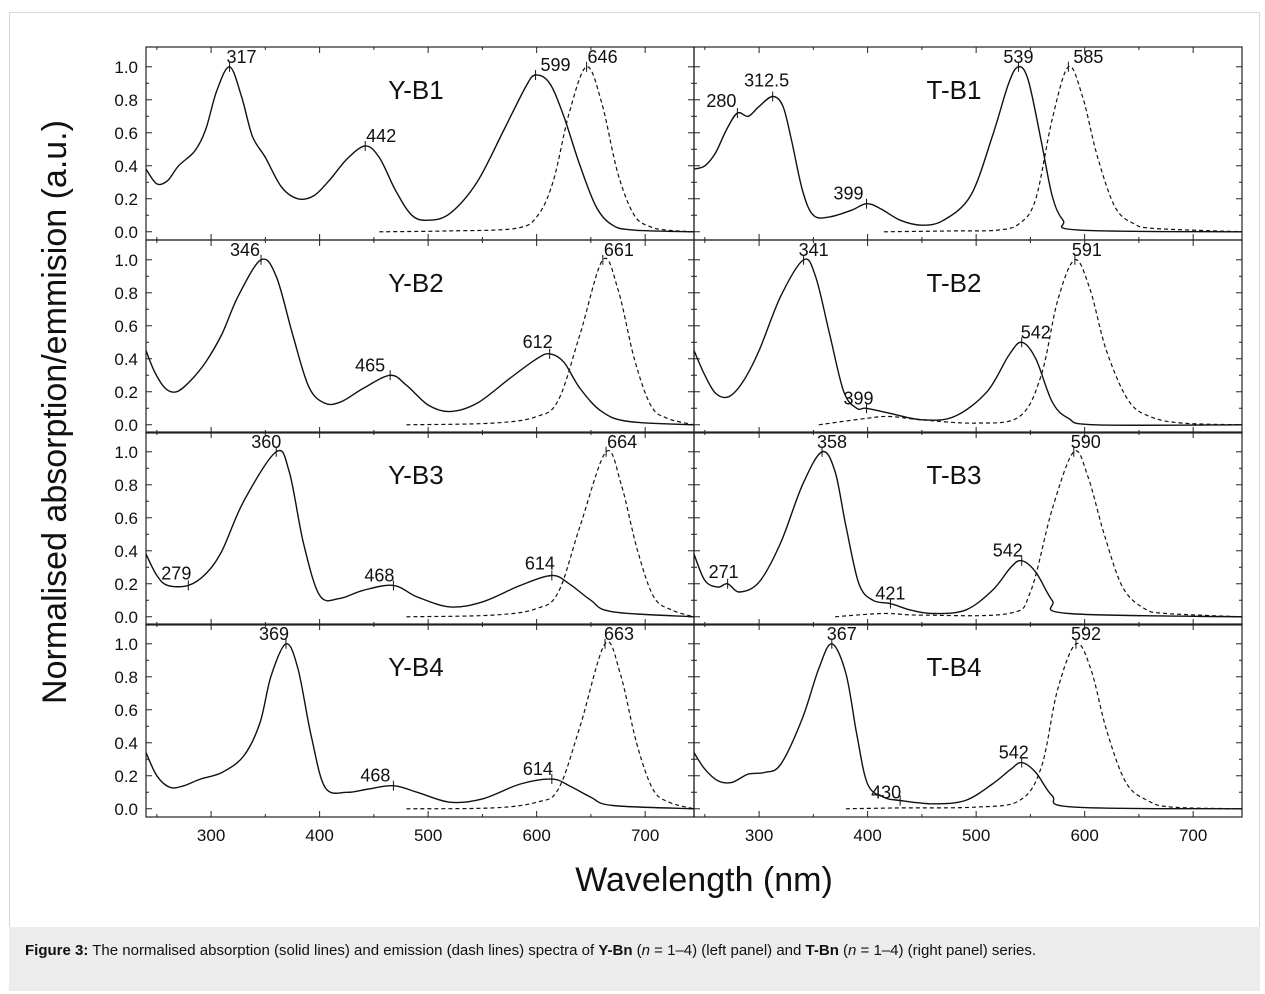 Image resolution: width=1265 pixels, height=994 pixels. Describe the element at coordinates (266, 442) in the screenshot. I see `peak-label: 360` at that location.